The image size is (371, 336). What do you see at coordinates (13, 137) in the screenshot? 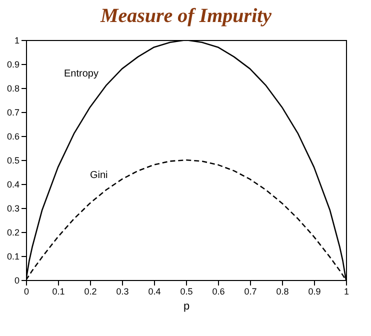
I see `y-tick-label: 0.6` at bounding box center [13, 137].